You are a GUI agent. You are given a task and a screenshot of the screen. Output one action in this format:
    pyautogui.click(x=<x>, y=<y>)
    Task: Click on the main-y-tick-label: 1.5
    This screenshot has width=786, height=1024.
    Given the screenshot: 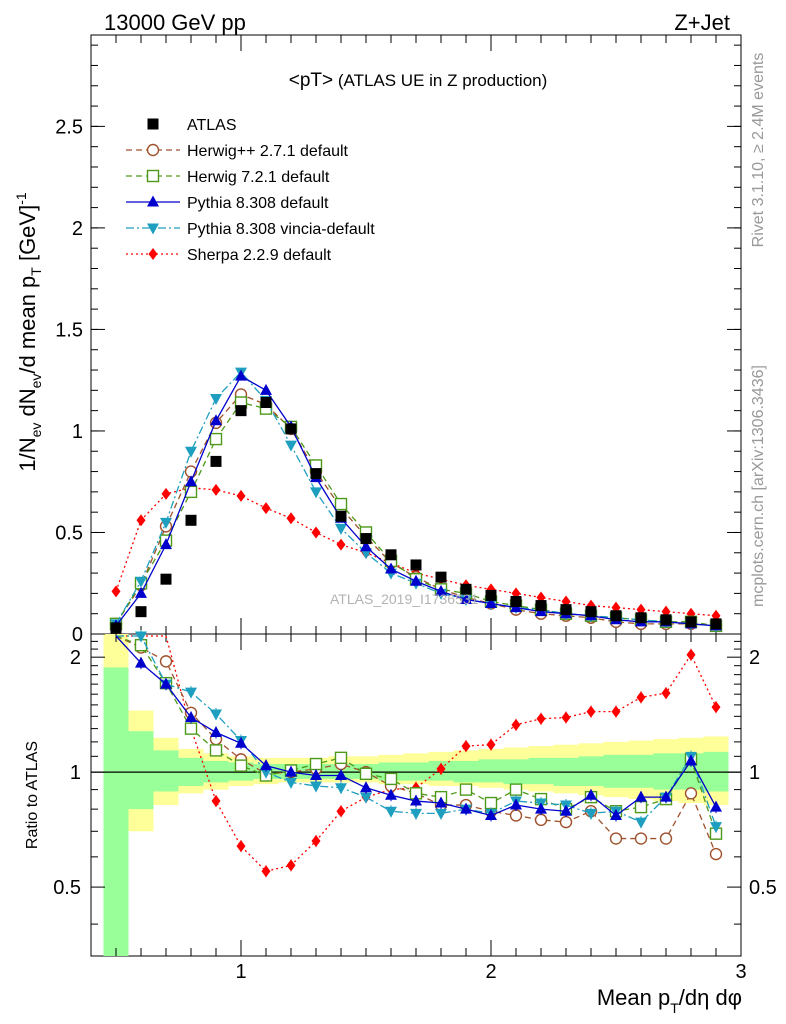 What is the action you would take?
    pyautogui.click(x=69, y=330)
    